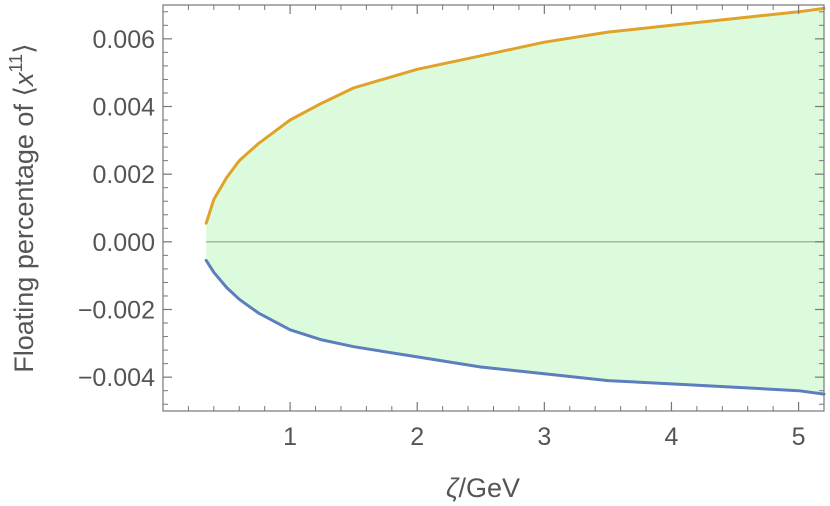 This screenshot has width=830, height=506. What do you see at coordinates (116, 378) in the screenshot?
I see `y-tick-label: −0.004` at bounding box center [116, 378].